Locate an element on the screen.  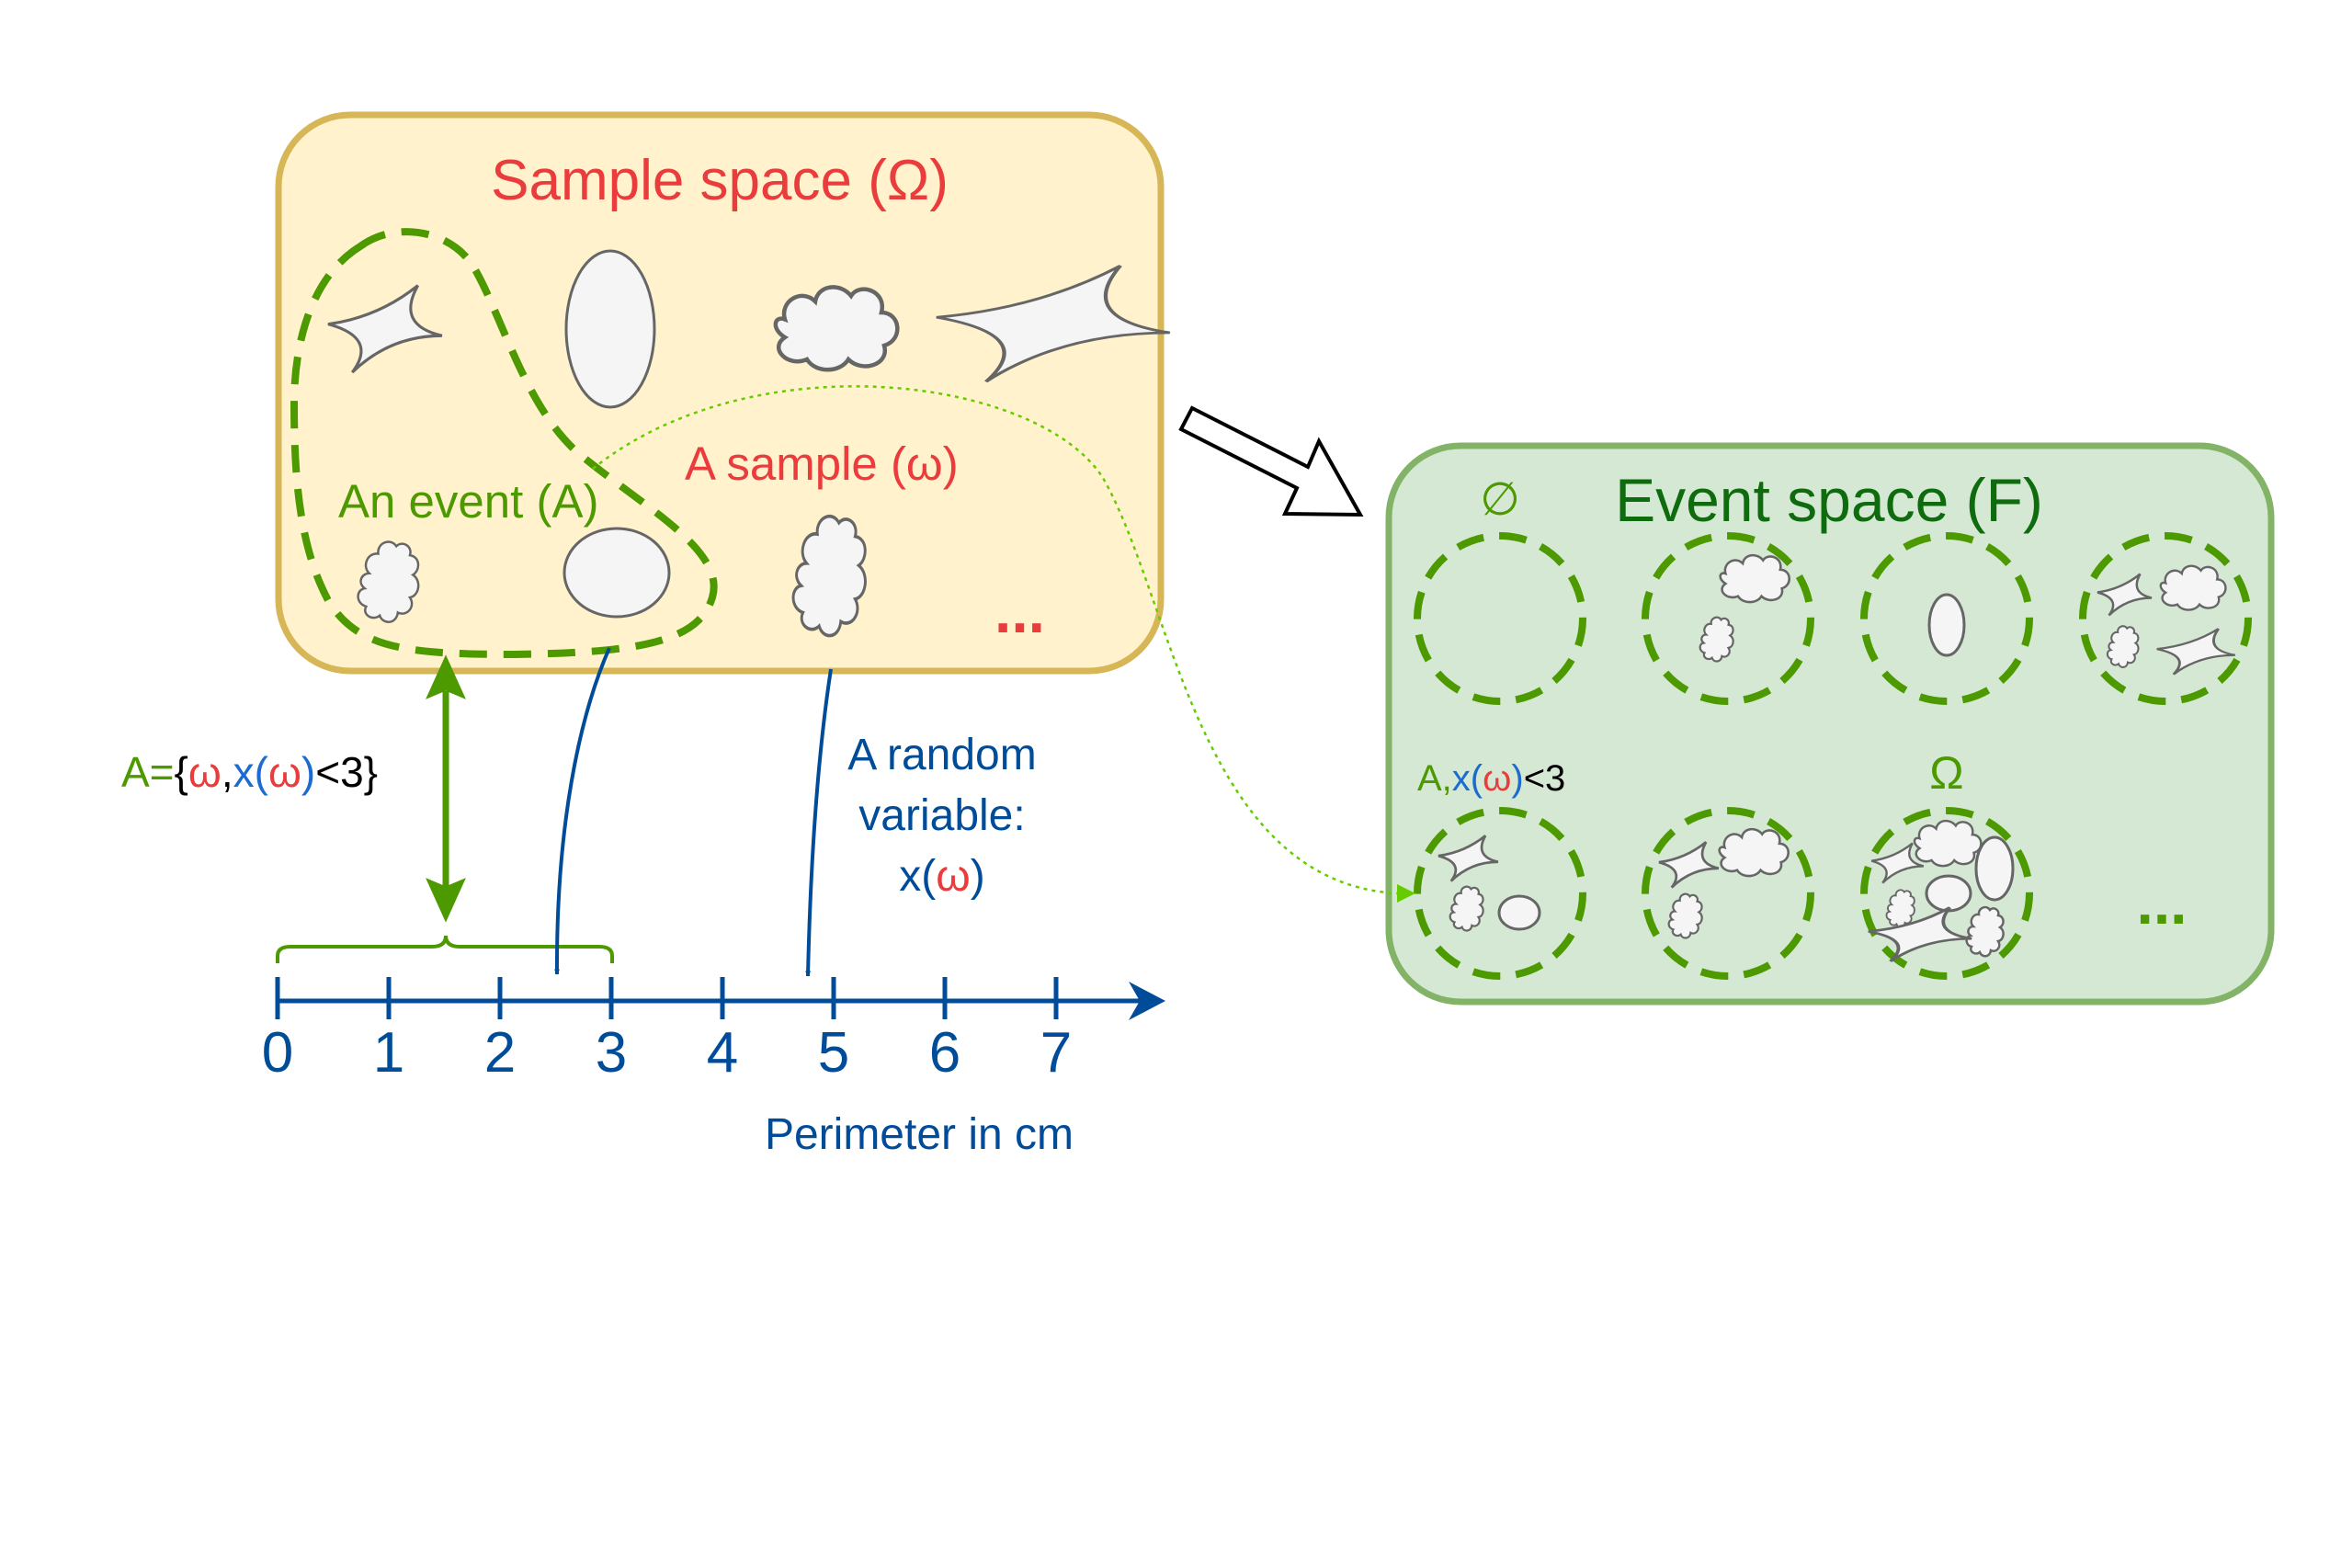
axis-ticks: 0 1 2 3 4 5 6 7 is located at coordinates (667, 1031).